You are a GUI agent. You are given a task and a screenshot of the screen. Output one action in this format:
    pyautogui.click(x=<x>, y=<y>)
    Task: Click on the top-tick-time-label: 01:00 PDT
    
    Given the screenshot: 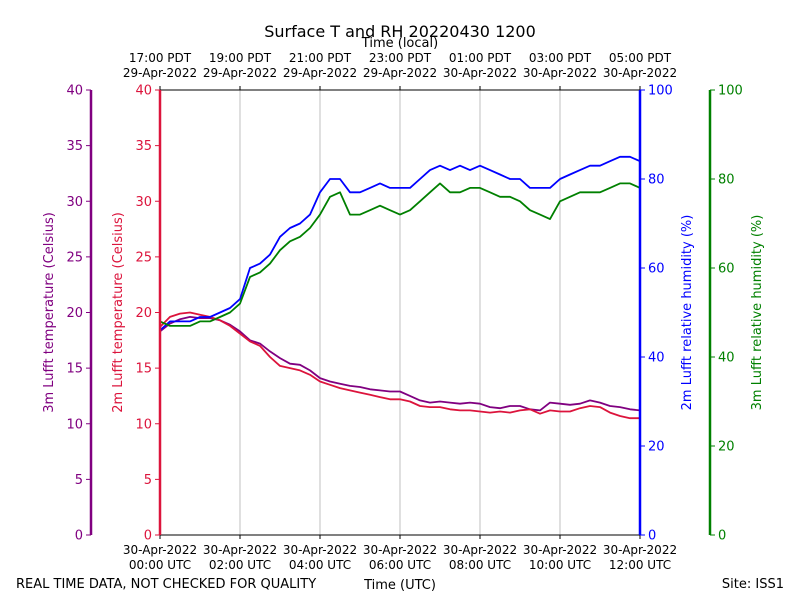 What is the action you would take?
    pyautogui.click(x=480, y=58)
    